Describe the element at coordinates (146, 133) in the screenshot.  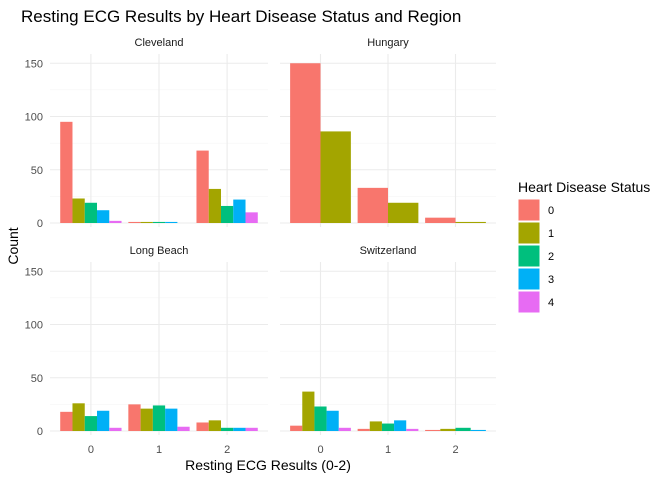
I see `panel-cleveland: Cleveland 0 50 100 150` at that location.